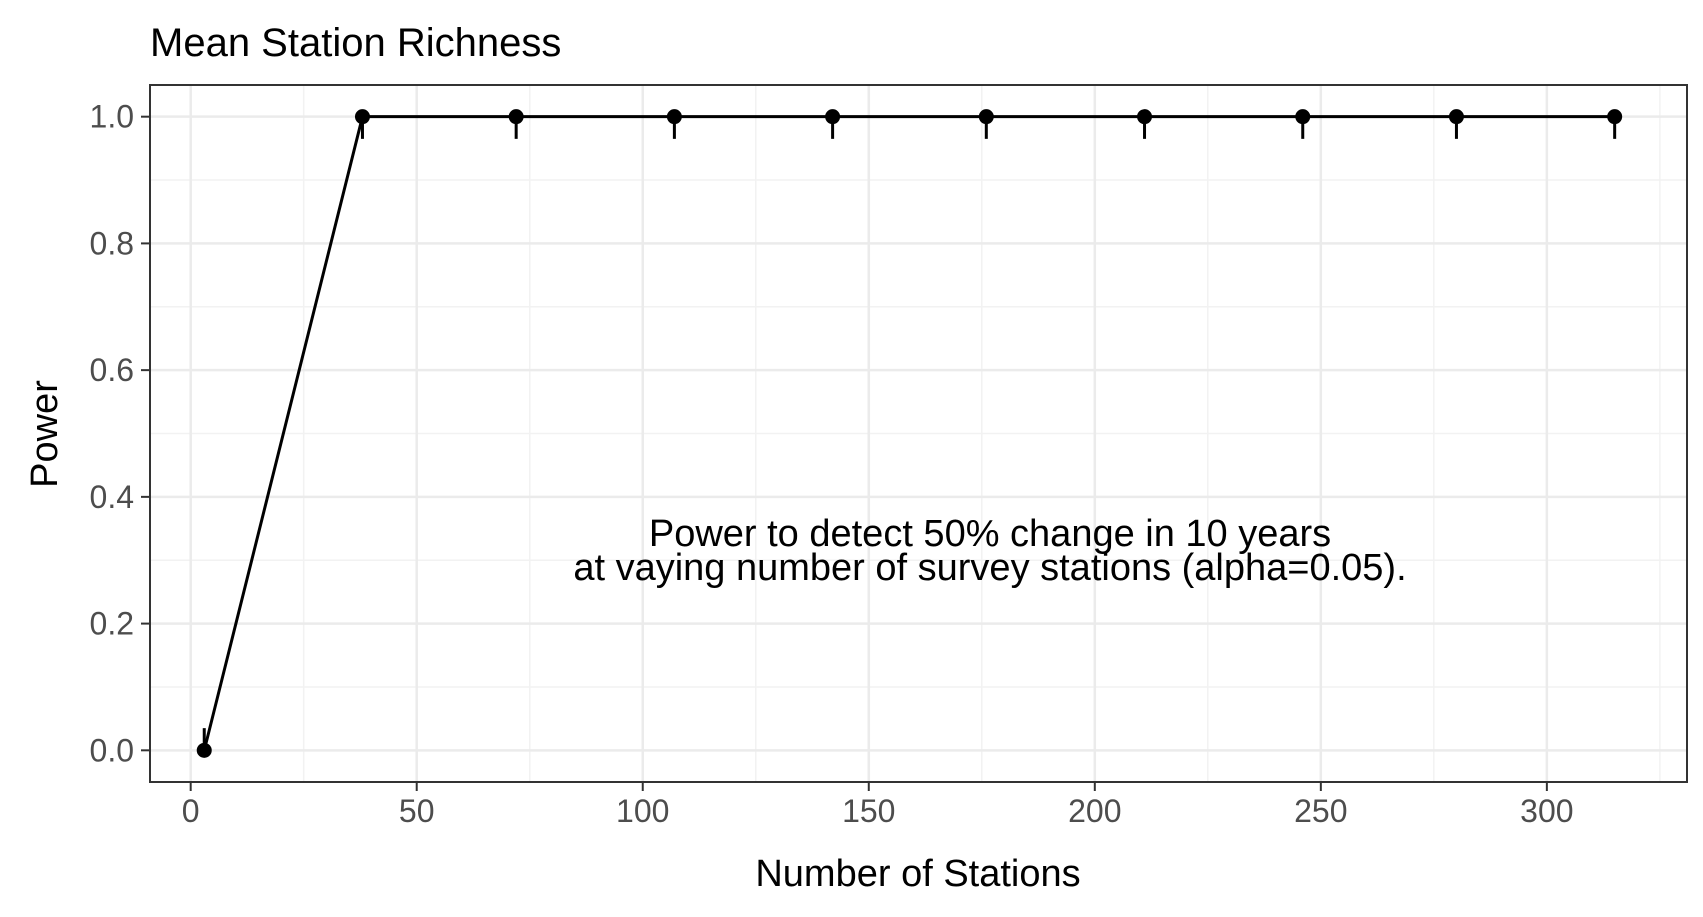  Describe the element at coordinates (642, 811) in the screenshot. I see `x-tick-label: 100` at that location.